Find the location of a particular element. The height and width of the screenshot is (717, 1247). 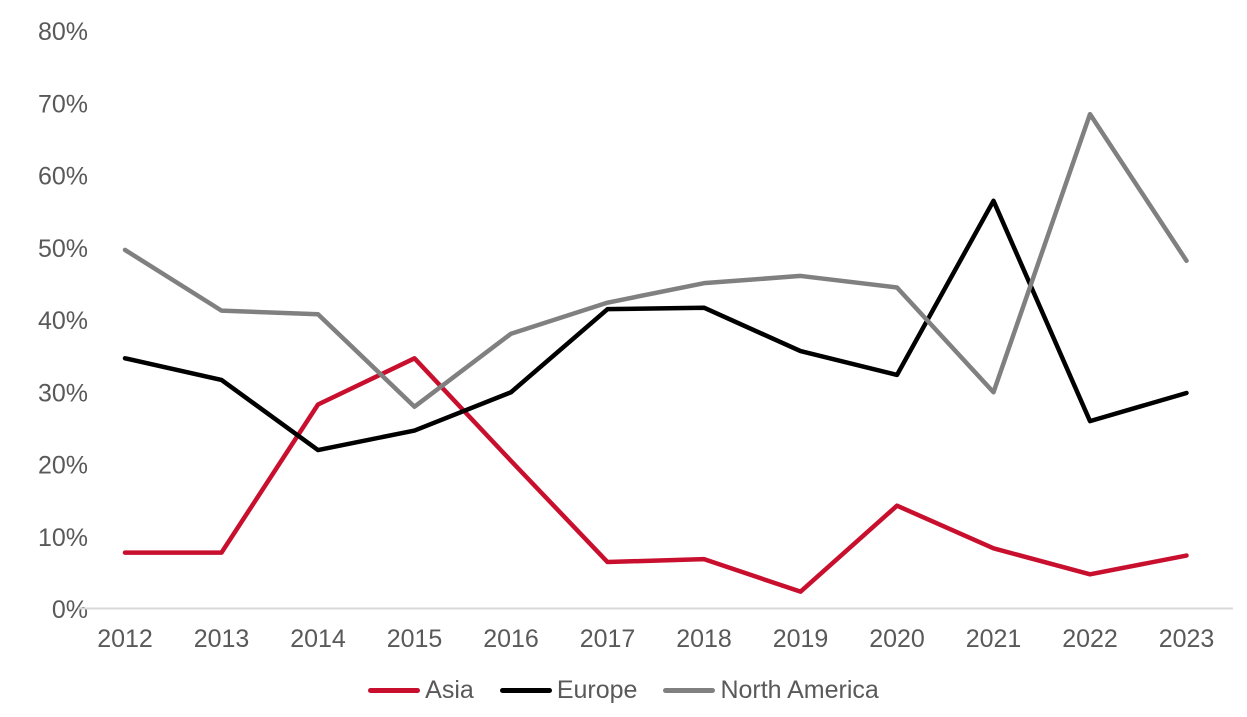

legend-label-asia: Asia is located at coordinates (449, 690).